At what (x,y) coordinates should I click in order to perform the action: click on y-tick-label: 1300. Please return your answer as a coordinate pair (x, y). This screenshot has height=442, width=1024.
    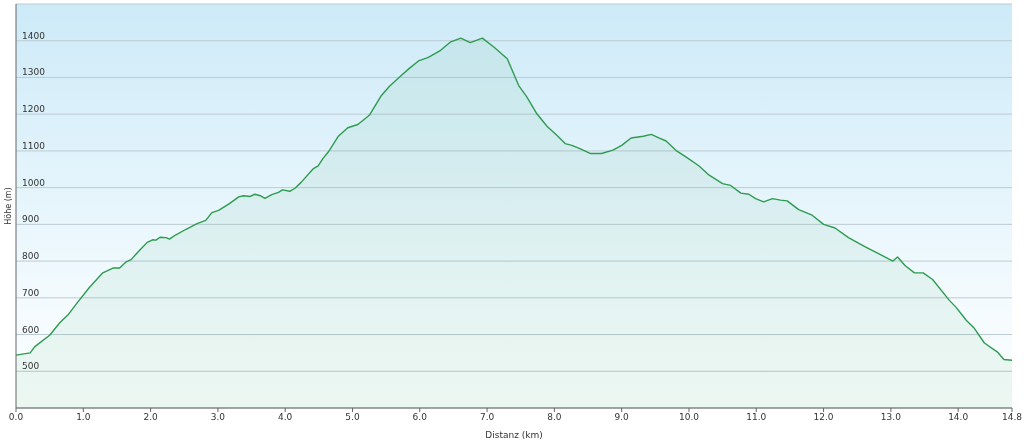
    Looking at the image, I should click on (34, 72).